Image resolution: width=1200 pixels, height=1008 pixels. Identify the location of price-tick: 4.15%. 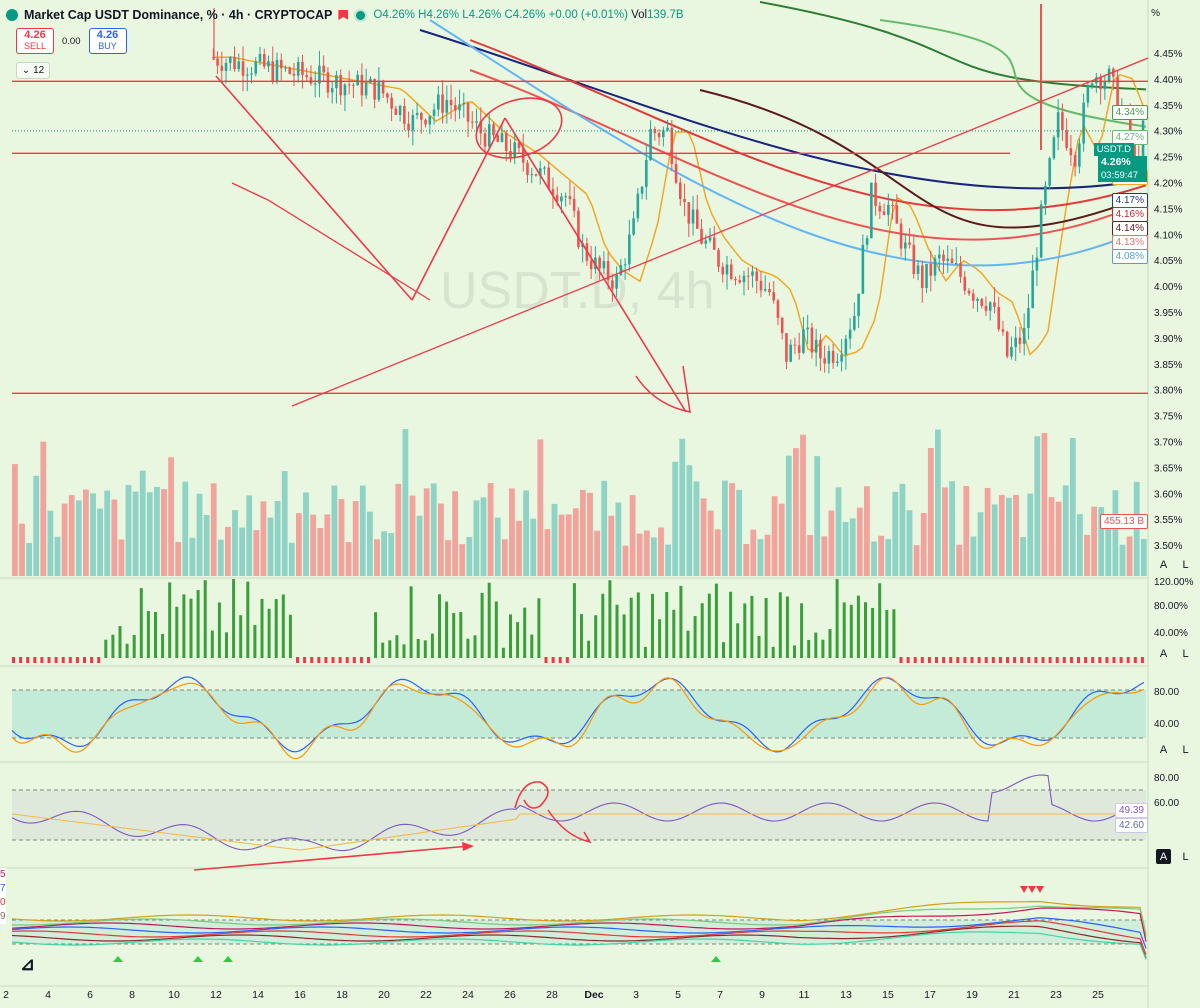
(1168, 209).